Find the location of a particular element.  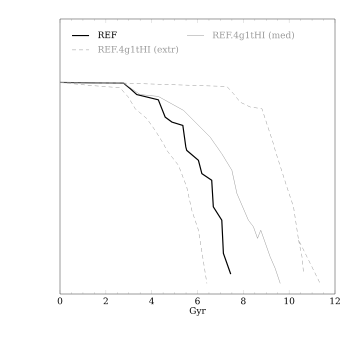

x-tick-label: 6 is located at coordinates (197, 301).